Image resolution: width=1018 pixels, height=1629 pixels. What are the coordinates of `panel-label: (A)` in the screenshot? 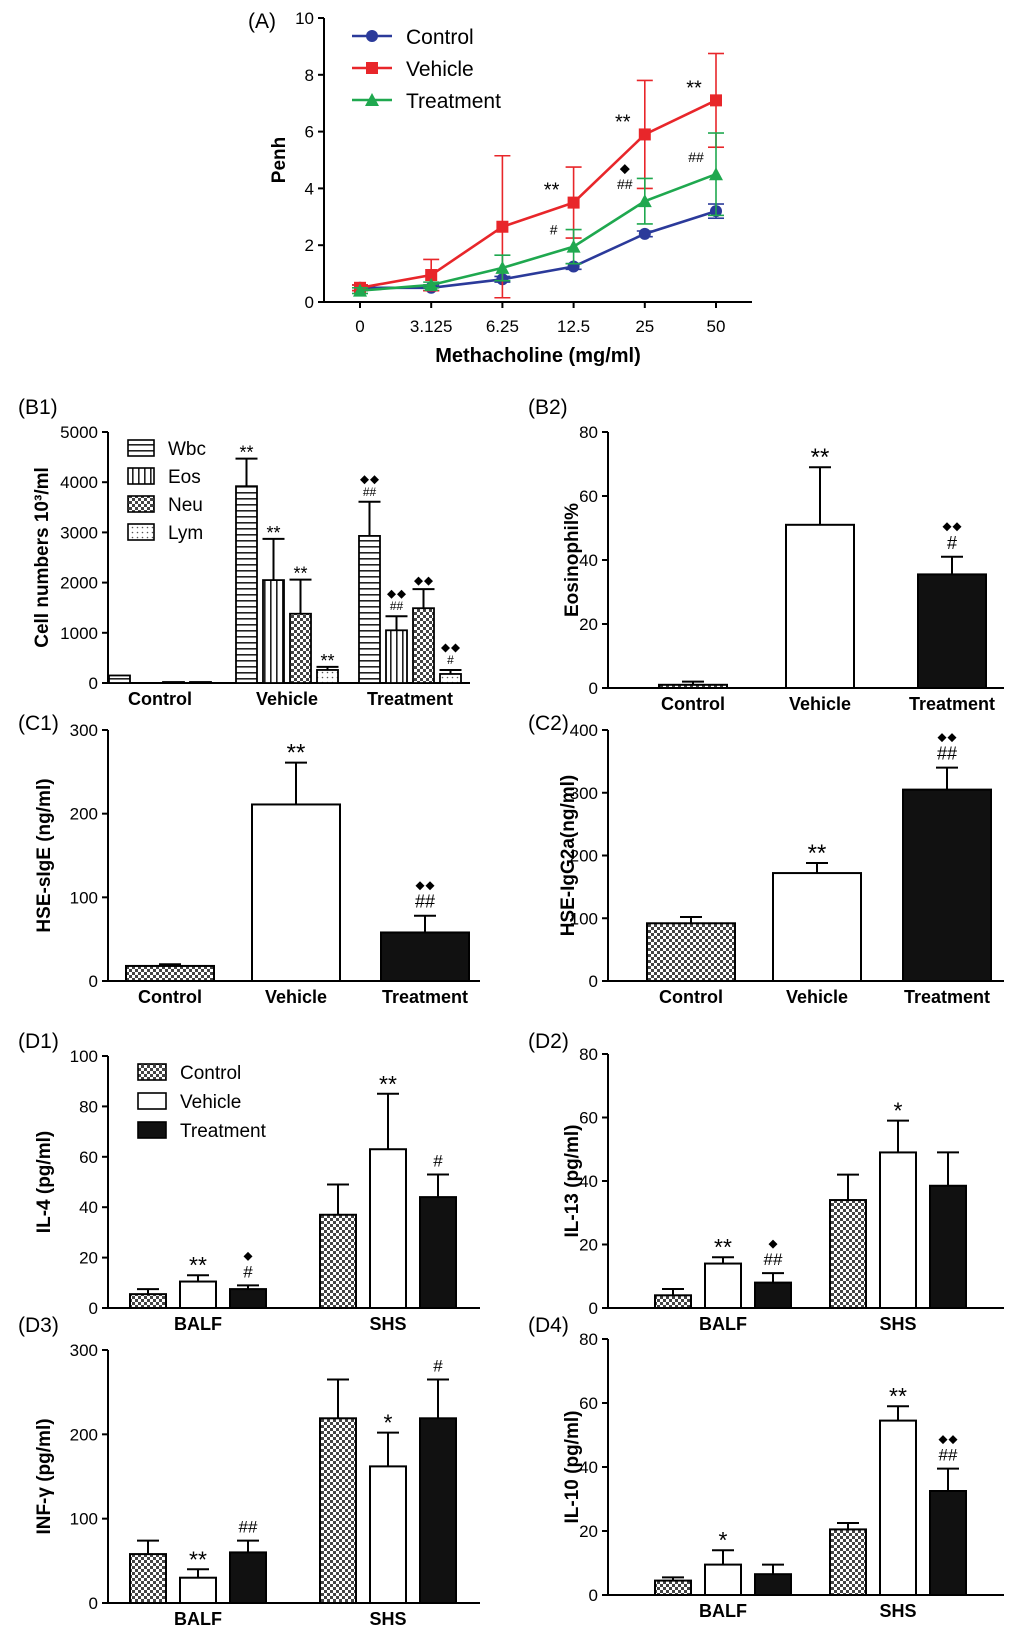 It's located at (262, 21).